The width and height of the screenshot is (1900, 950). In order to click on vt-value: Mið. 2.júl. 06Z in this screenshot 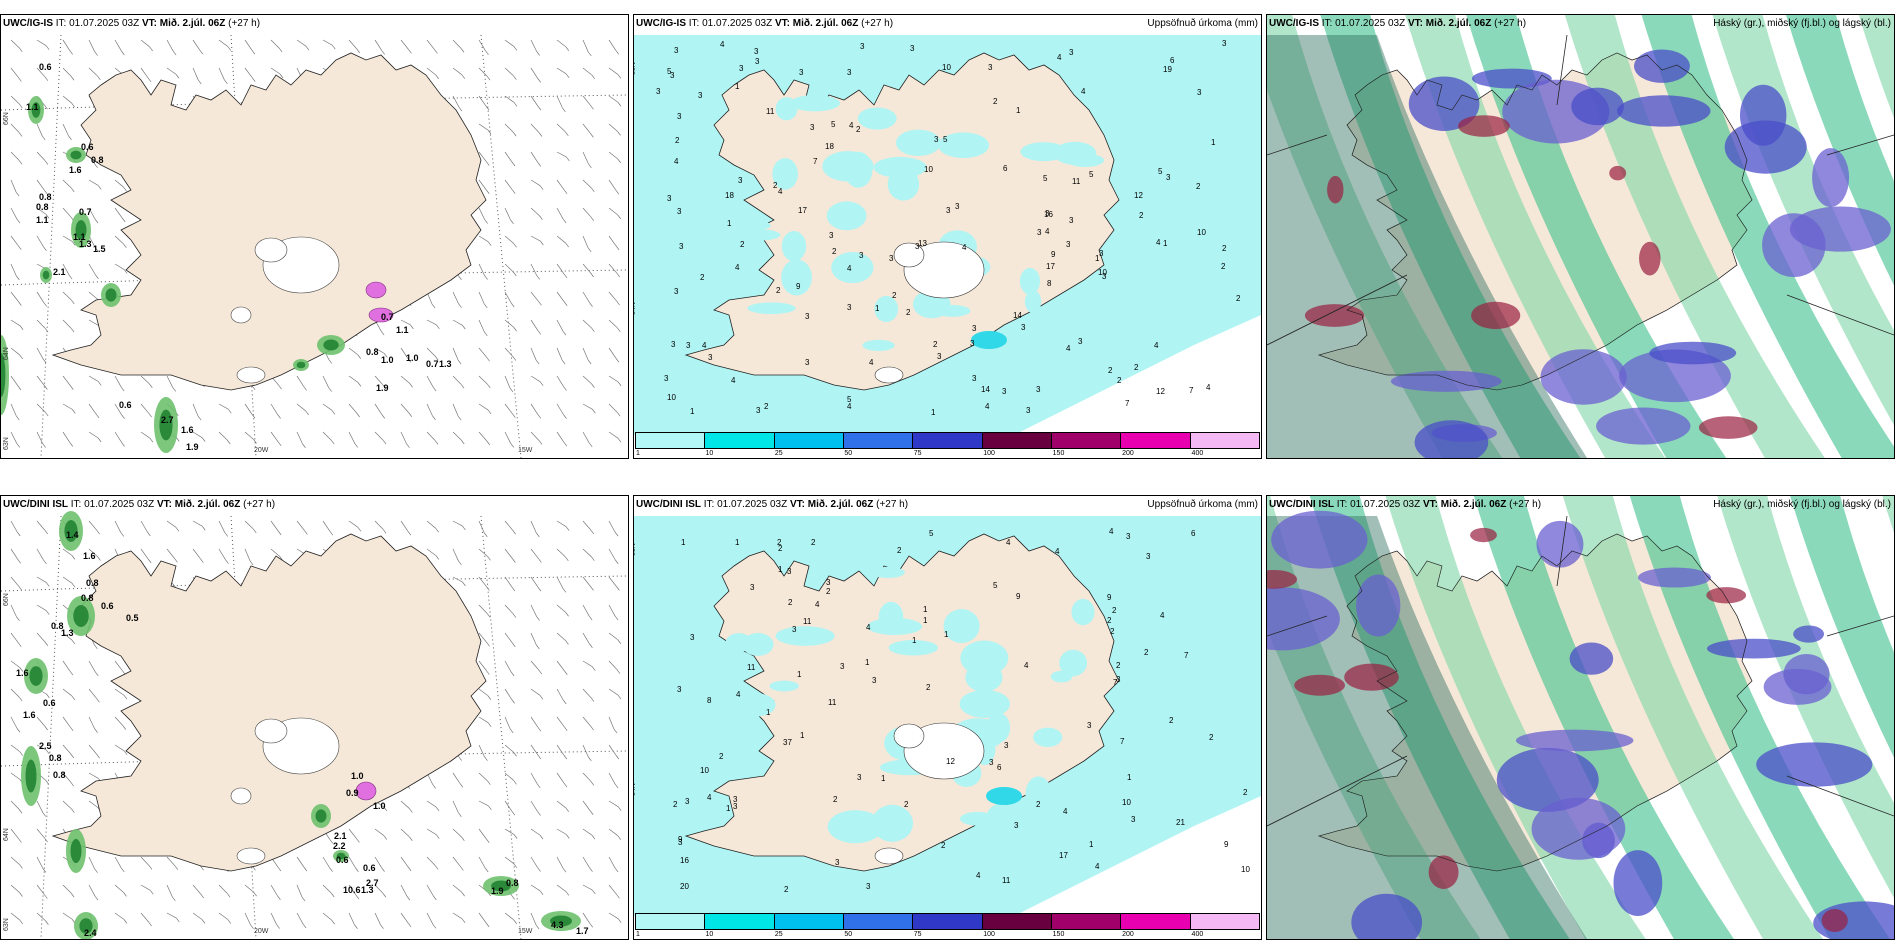, I will do `click(825, 23)`.